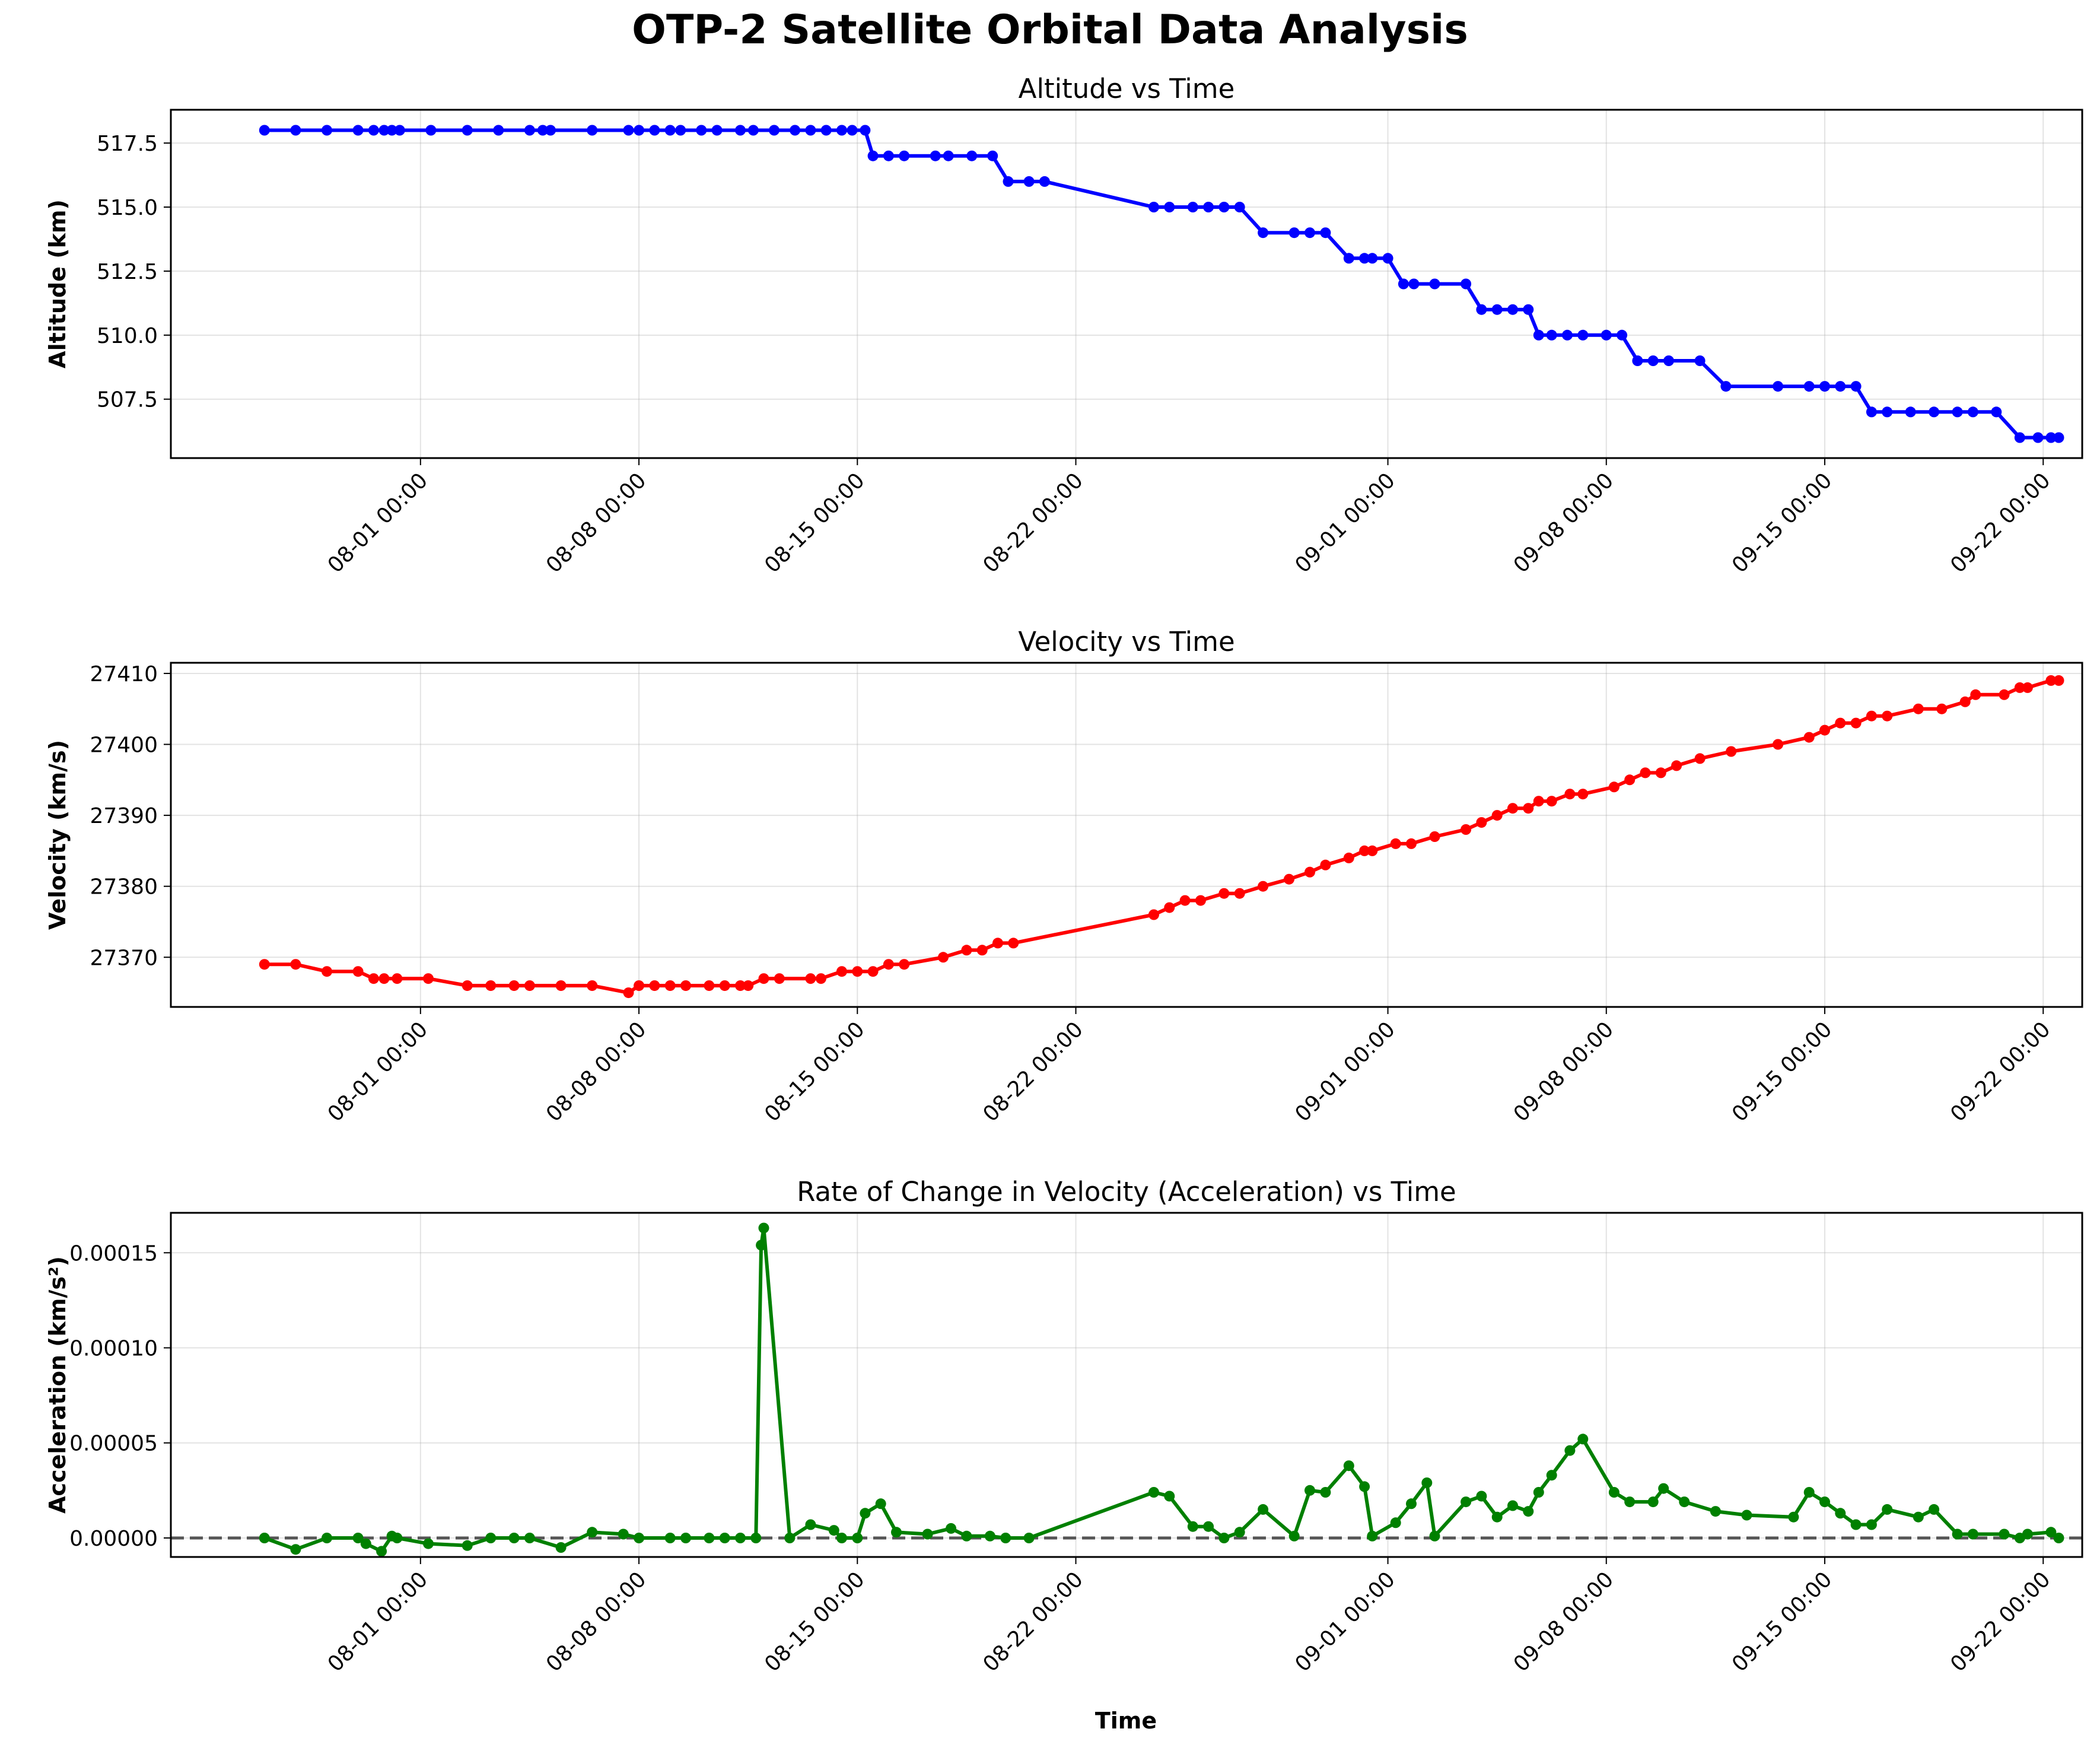  Describe the element at coordinates (57, 1385) in the screenshot. I see `y-axis-label: Acceleration (km/s²)` at that location.